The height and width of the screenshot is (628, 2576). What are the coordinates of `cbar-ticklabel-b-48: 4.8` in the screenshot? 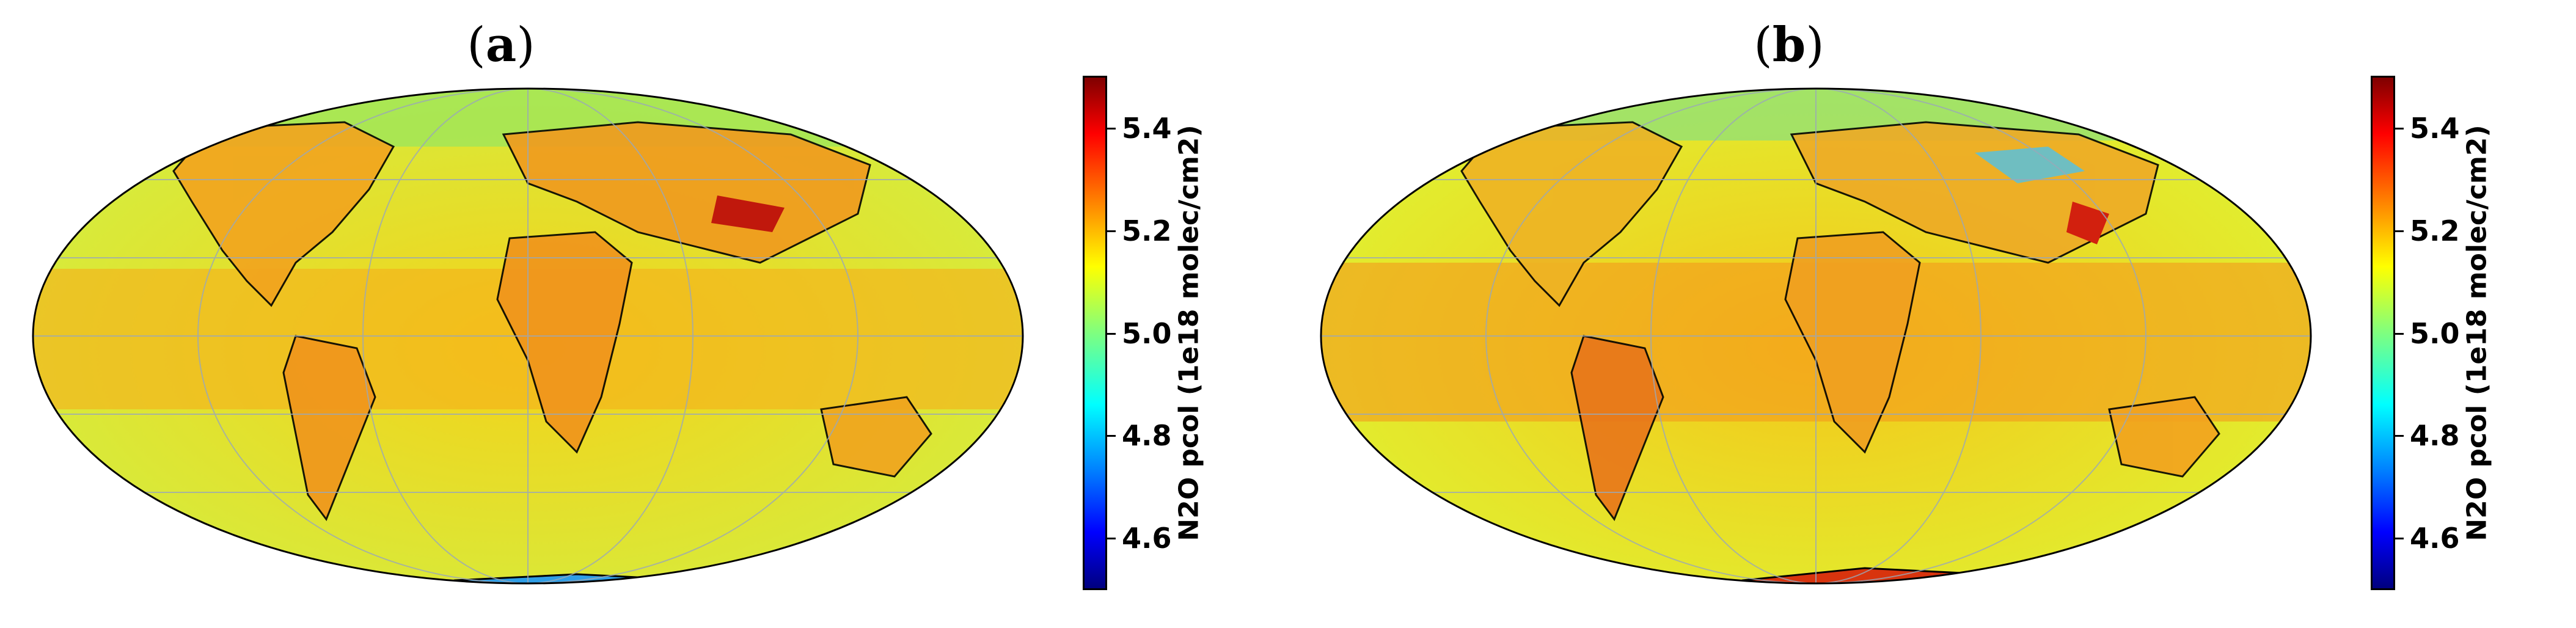 It's located at (2435, 436).